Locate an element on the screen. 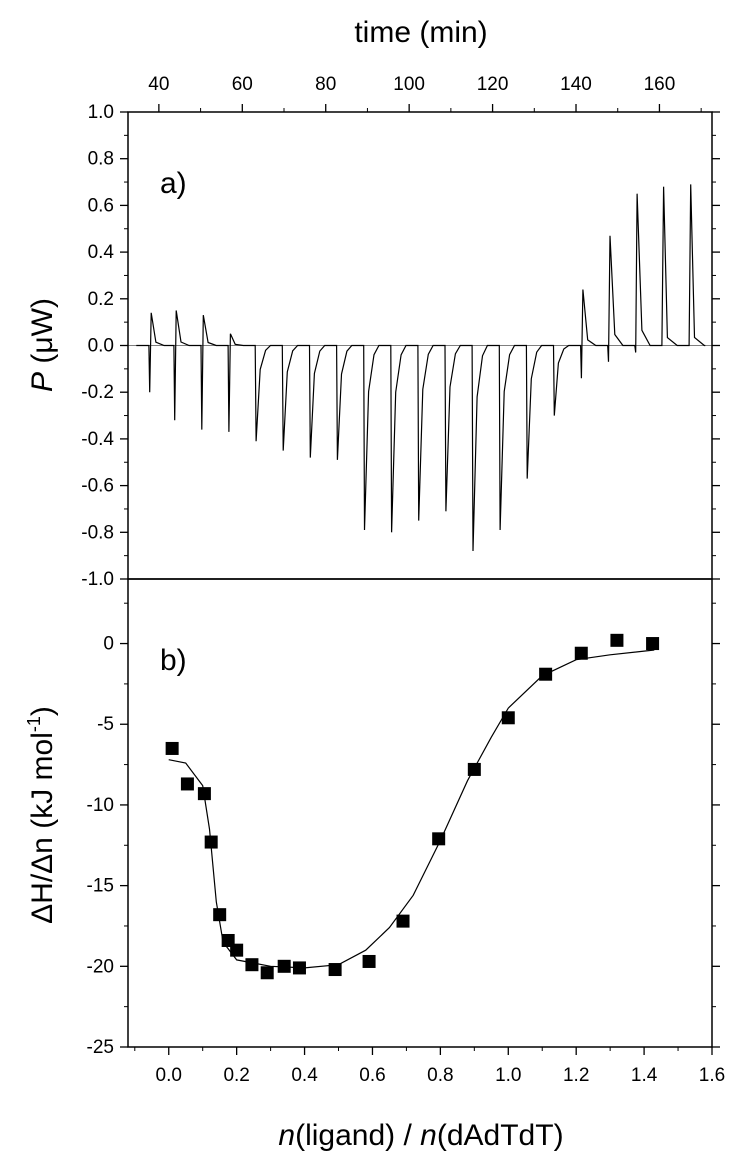  panel-a-ytick-label: -1.0 is located at coordinates (97, 579).